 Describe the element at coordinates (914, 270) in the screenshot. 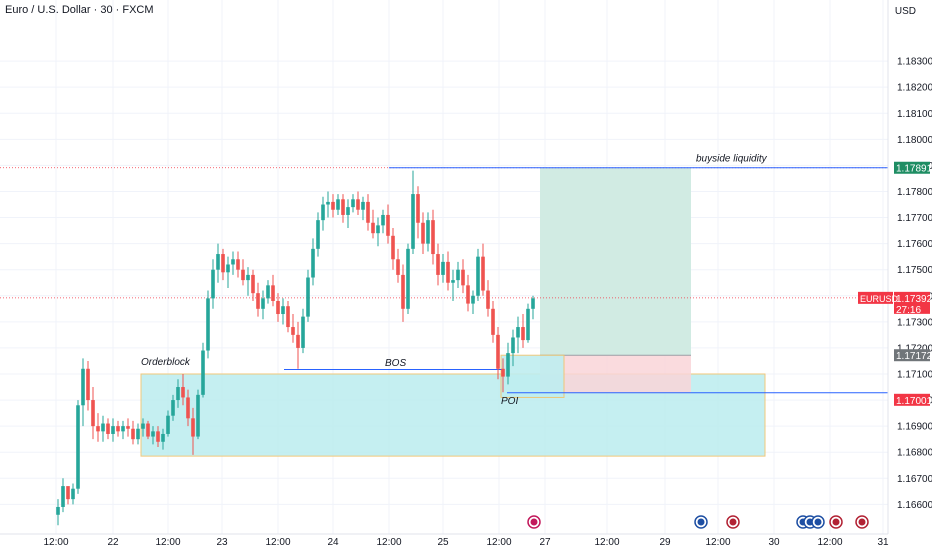

I see `price-tick-label: 1.17500` at that location.